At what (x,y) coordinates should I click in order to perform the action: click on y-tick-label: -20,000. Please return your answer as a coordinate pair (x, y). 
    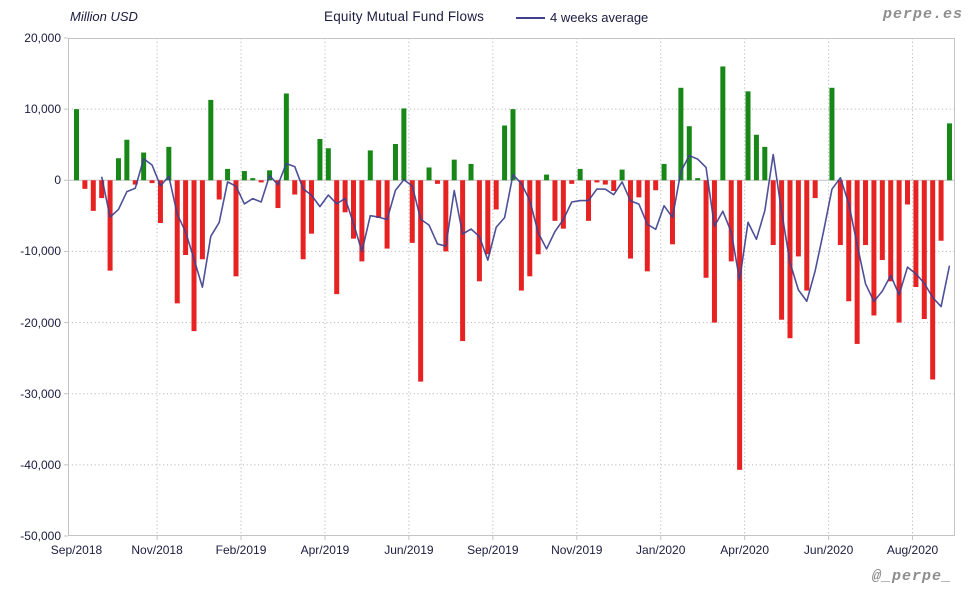
    Looking at the image, I should click on (40, 322).